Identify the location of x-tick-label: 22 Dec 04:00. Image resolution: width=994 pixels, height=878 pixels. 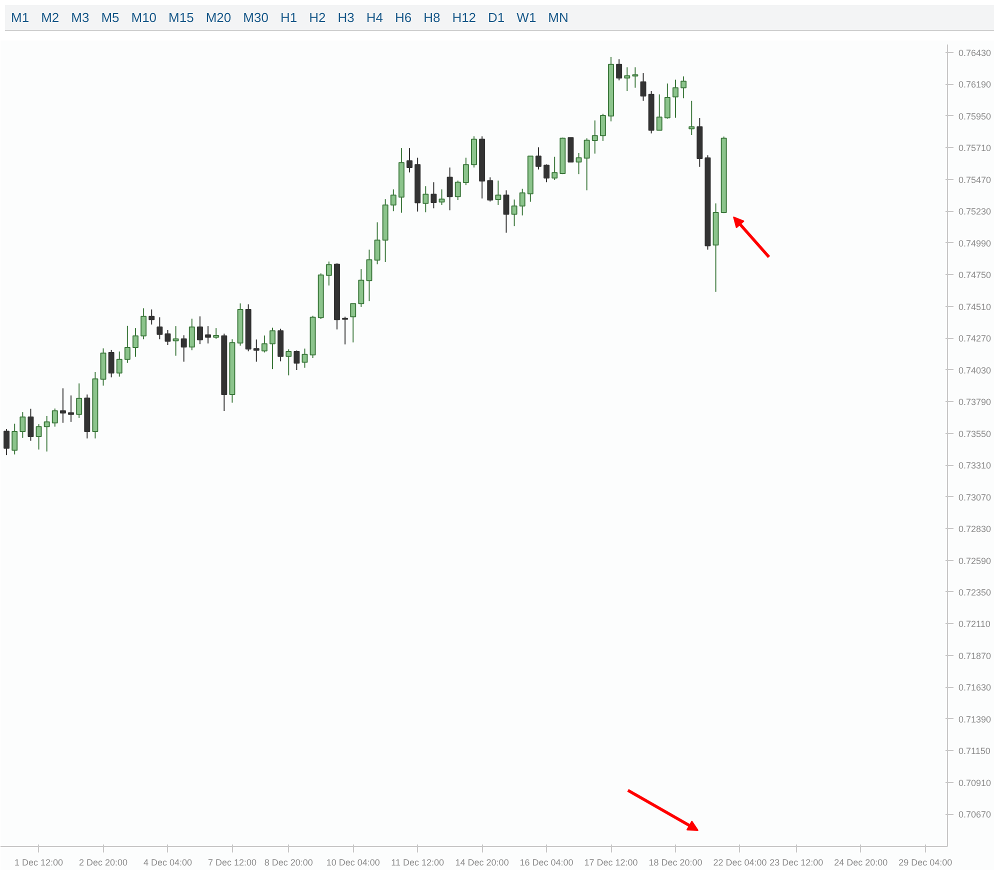
(740, 863).